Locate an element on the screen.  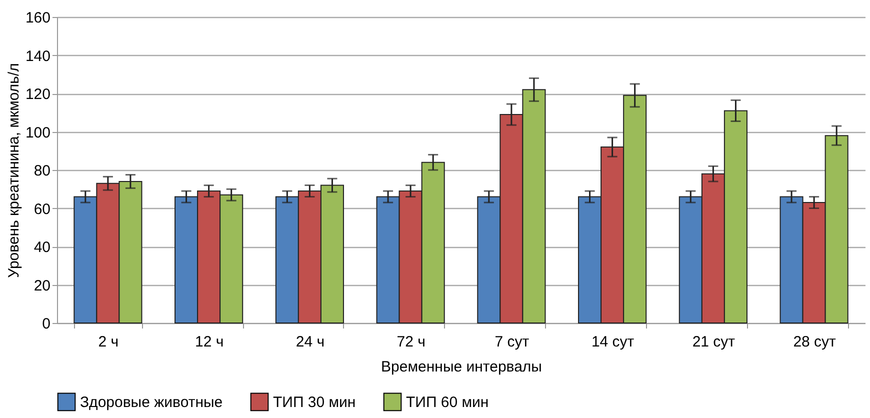
x-tick-label: 14 сут is located at coordinates (612, 342).